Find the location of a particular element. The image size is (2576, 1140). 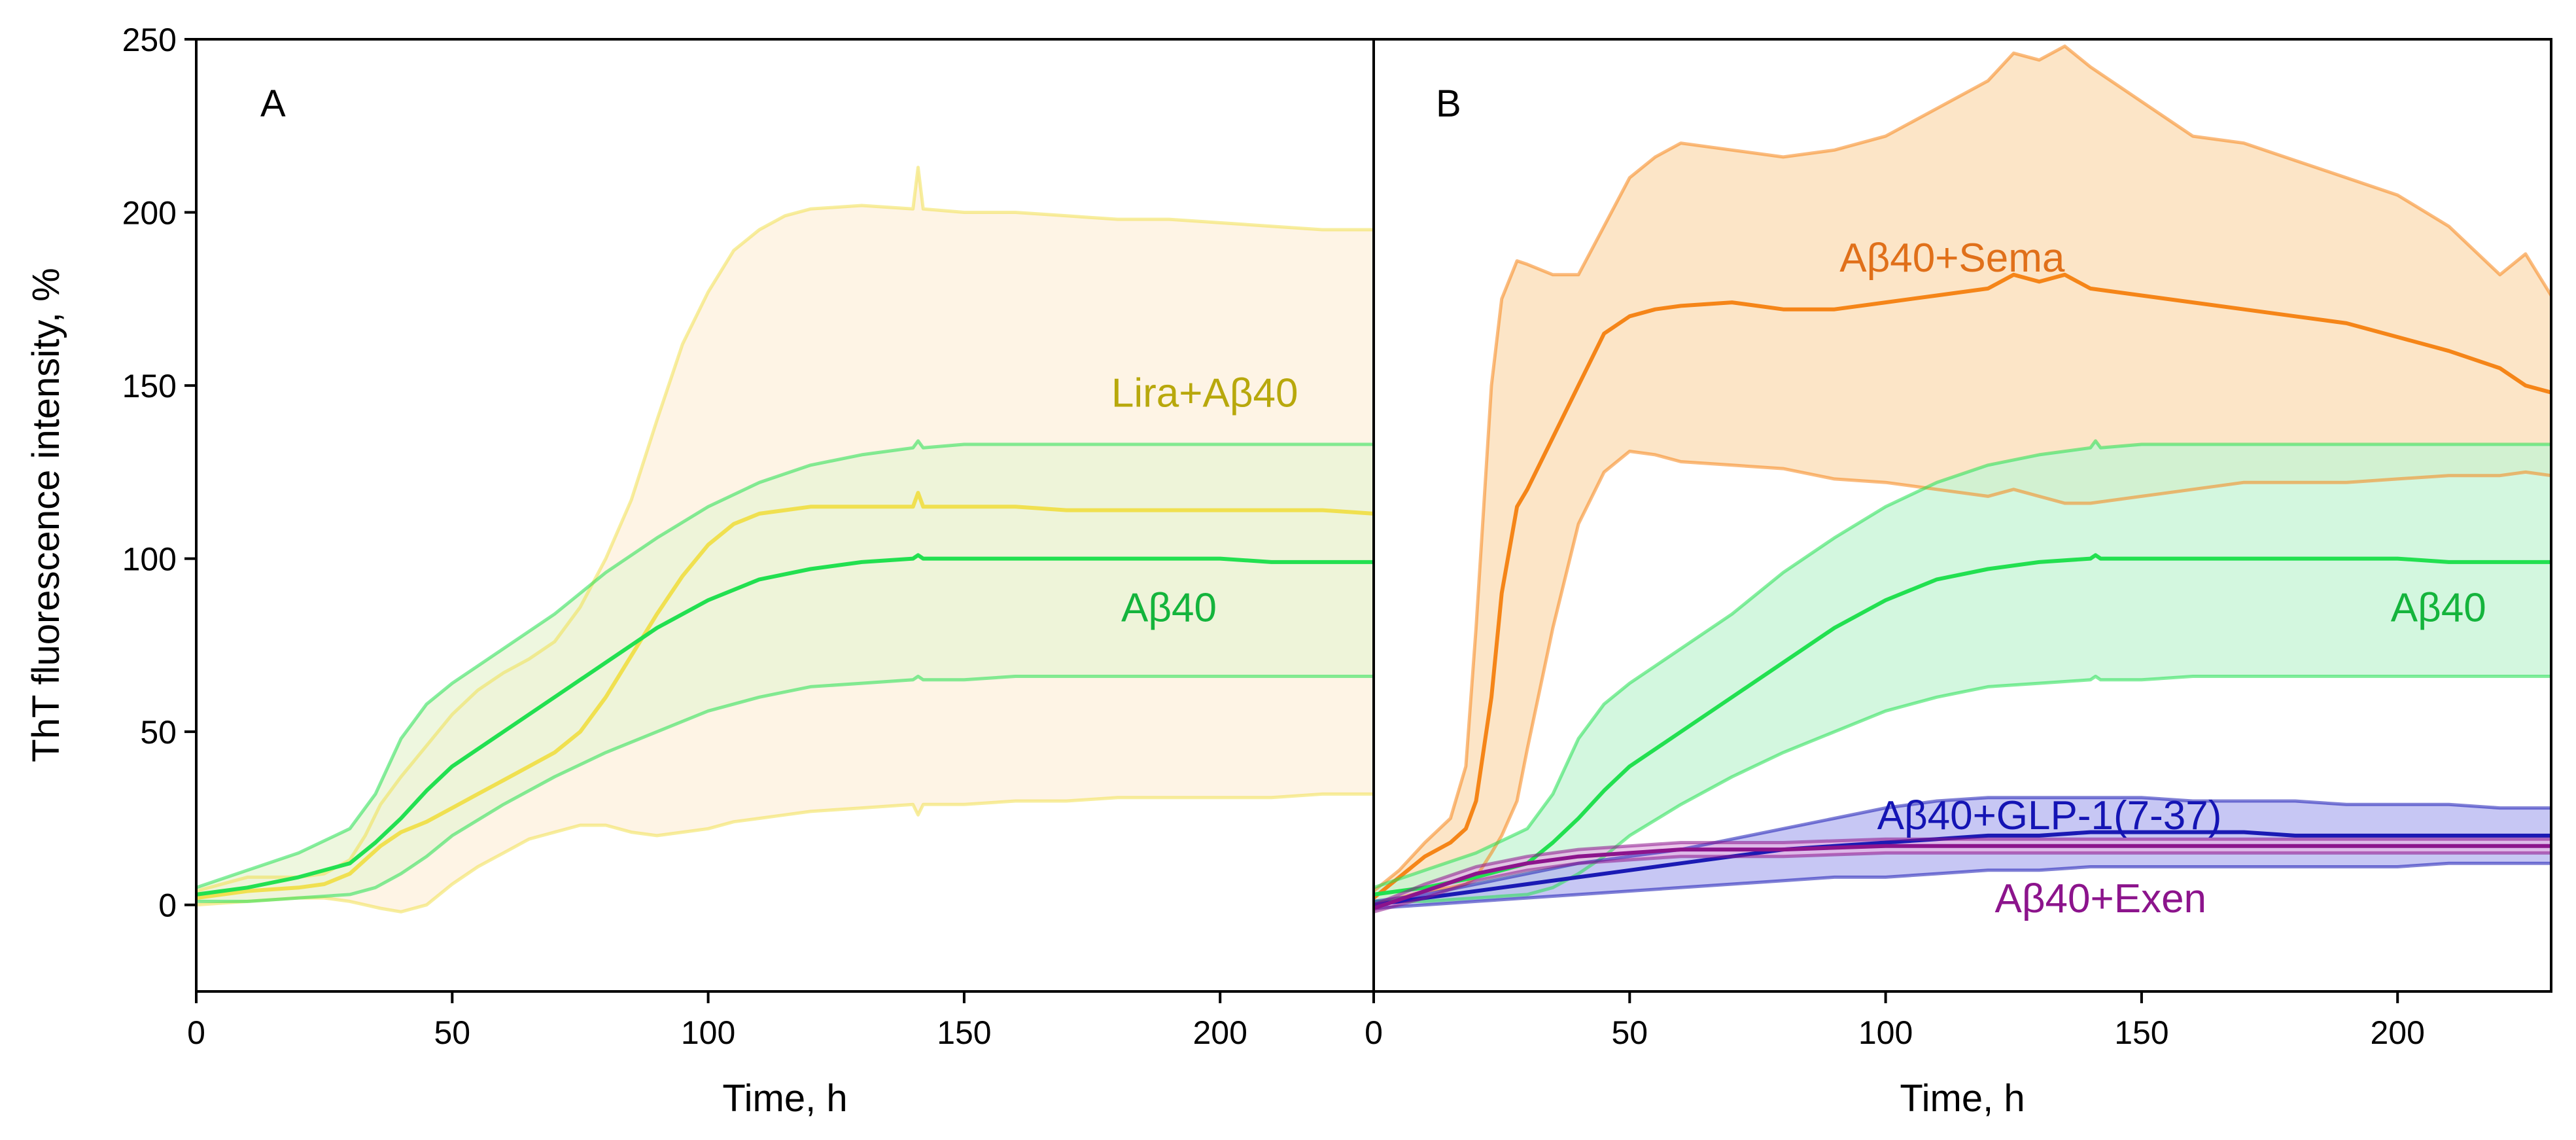

abeta40-mean-line-b is located at coordinates (1962, 725).